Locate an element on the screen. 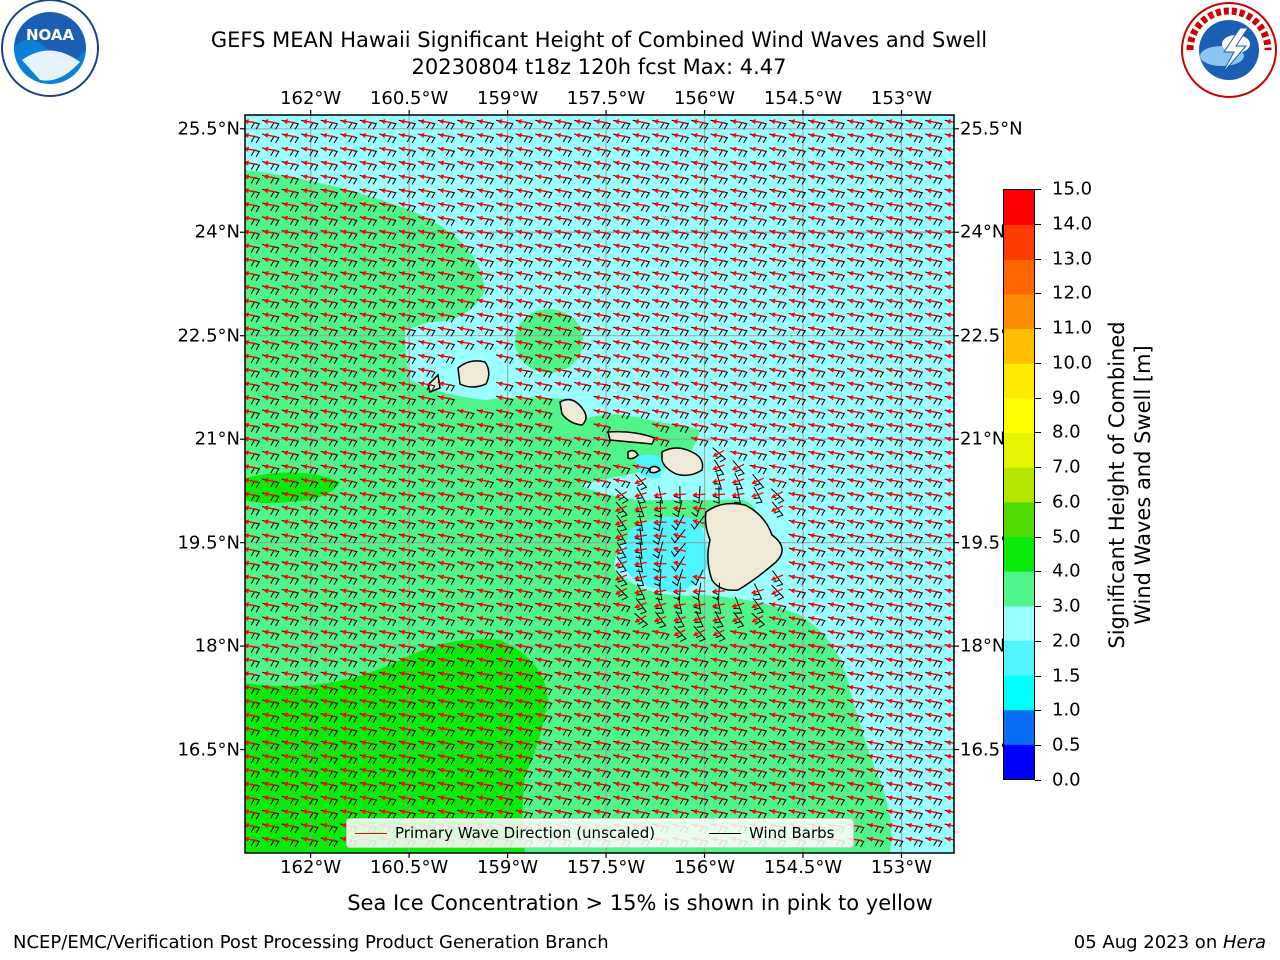 Image resolution: width=1280 pixels, height=960 pixels. footer-date: 05 Aug 2023 on Hera is located at coordinates (1170, 942).